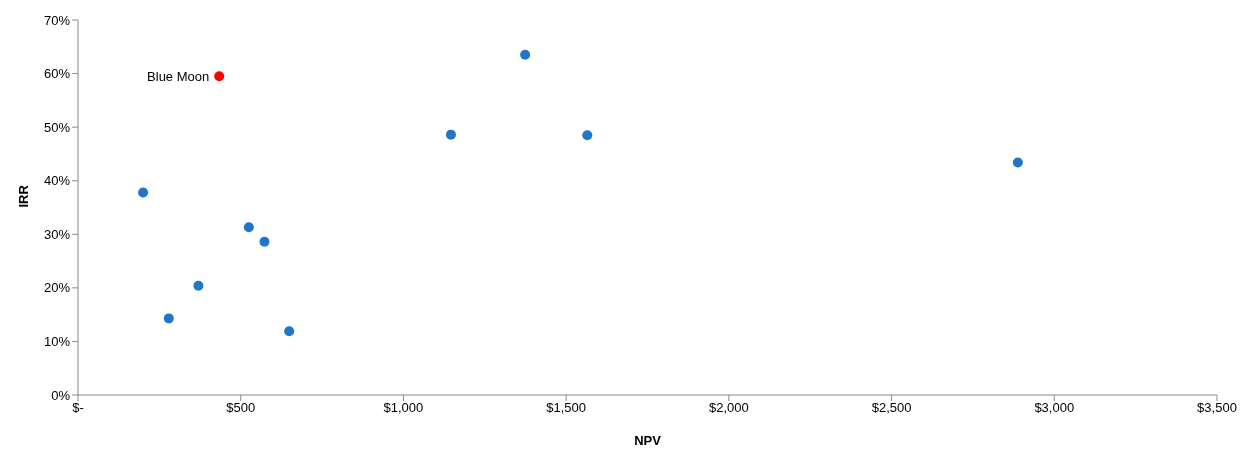 This screenshot has width=1249, height=463. I want to click on x-tick-label: $3,500, so click(1217, 408).